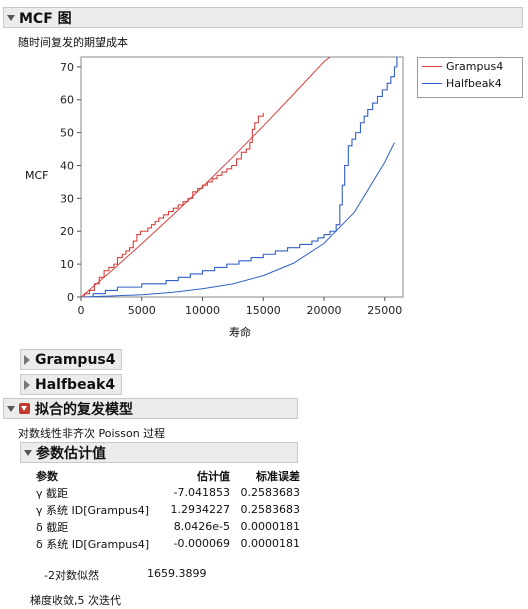  I want to click on y-tick-label: 70, so click(67, 67).